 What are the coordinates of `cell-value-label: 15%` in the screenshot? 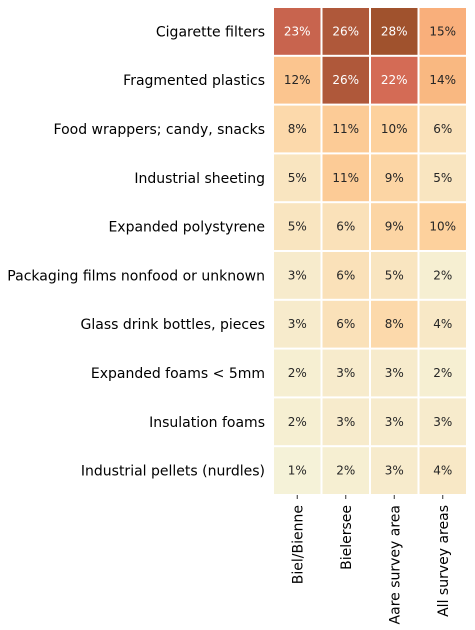 It's located at (442, 31).